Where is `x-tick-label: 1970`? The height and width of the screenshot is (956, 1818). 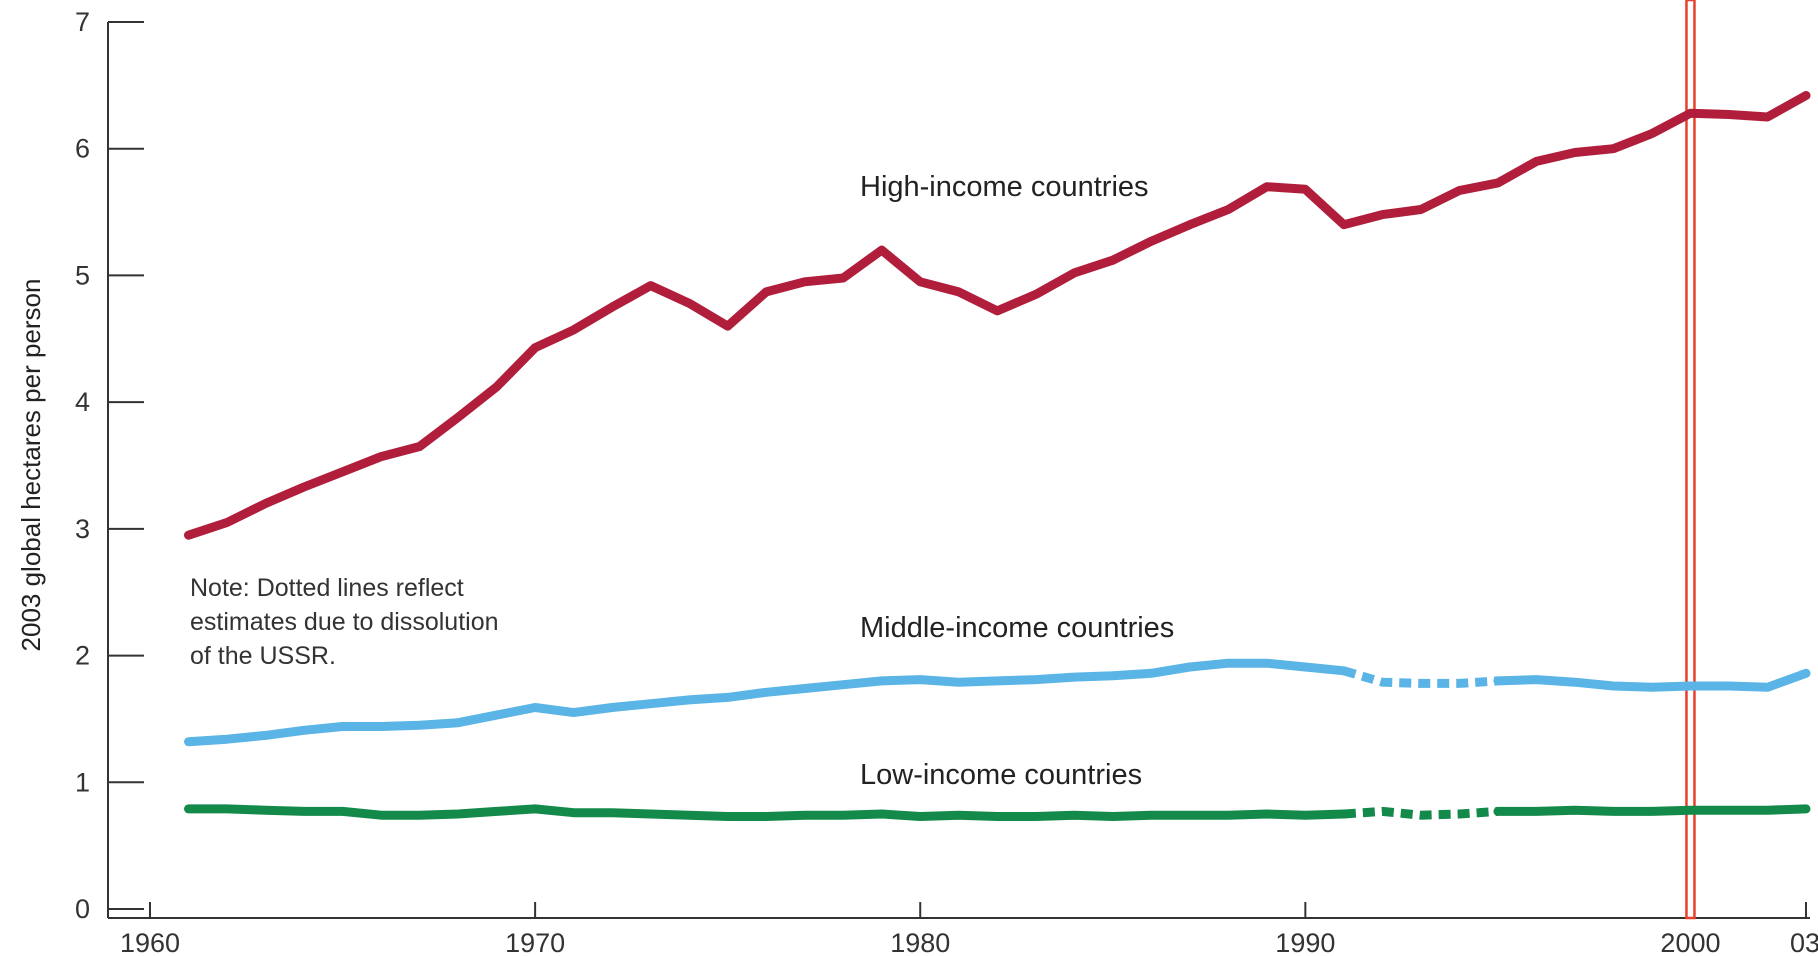 x-tick-label: 1970 is located at coordinates (535, 942).